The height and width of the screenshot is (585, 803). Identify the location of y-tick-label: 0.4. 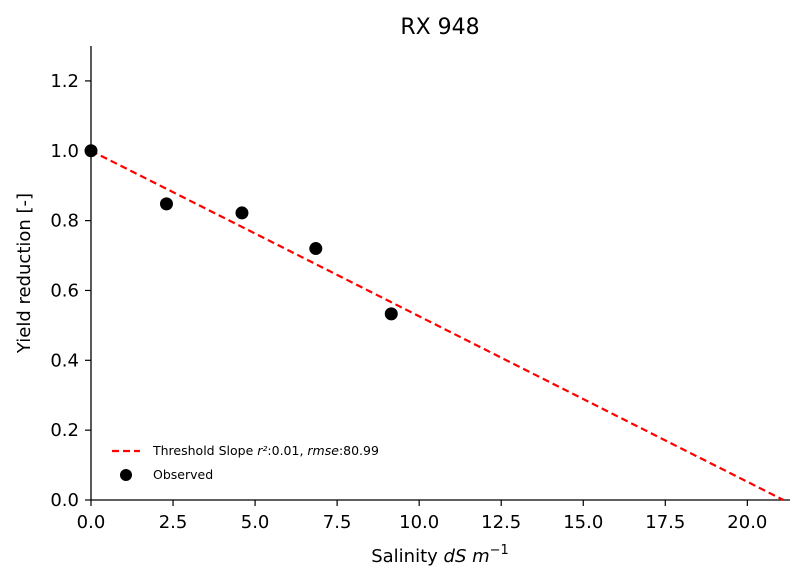
(64, 360).